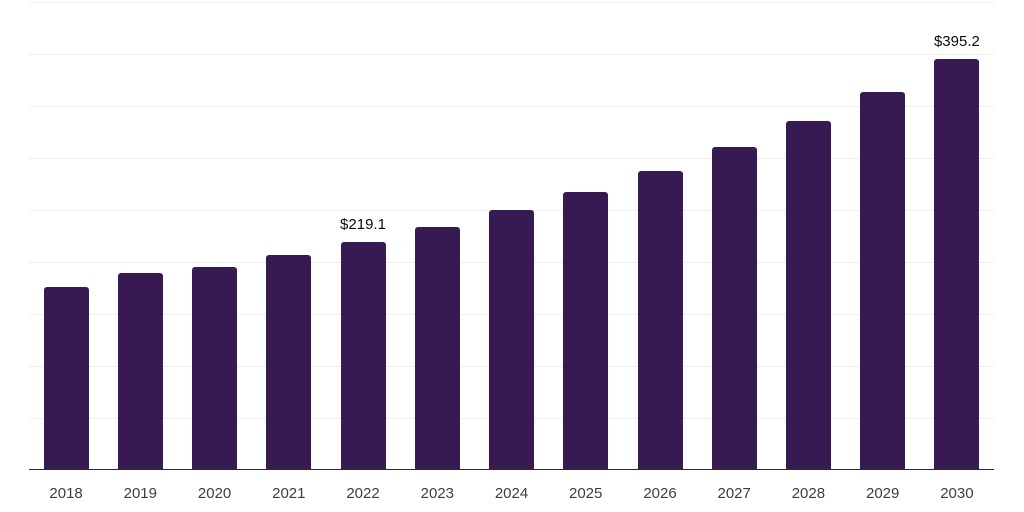 This screenshot has height=512, width=1024. What do you see at coordinates (808, 295) in the screenshot?
I see `bar-2028` at bounding box center [808, 295].